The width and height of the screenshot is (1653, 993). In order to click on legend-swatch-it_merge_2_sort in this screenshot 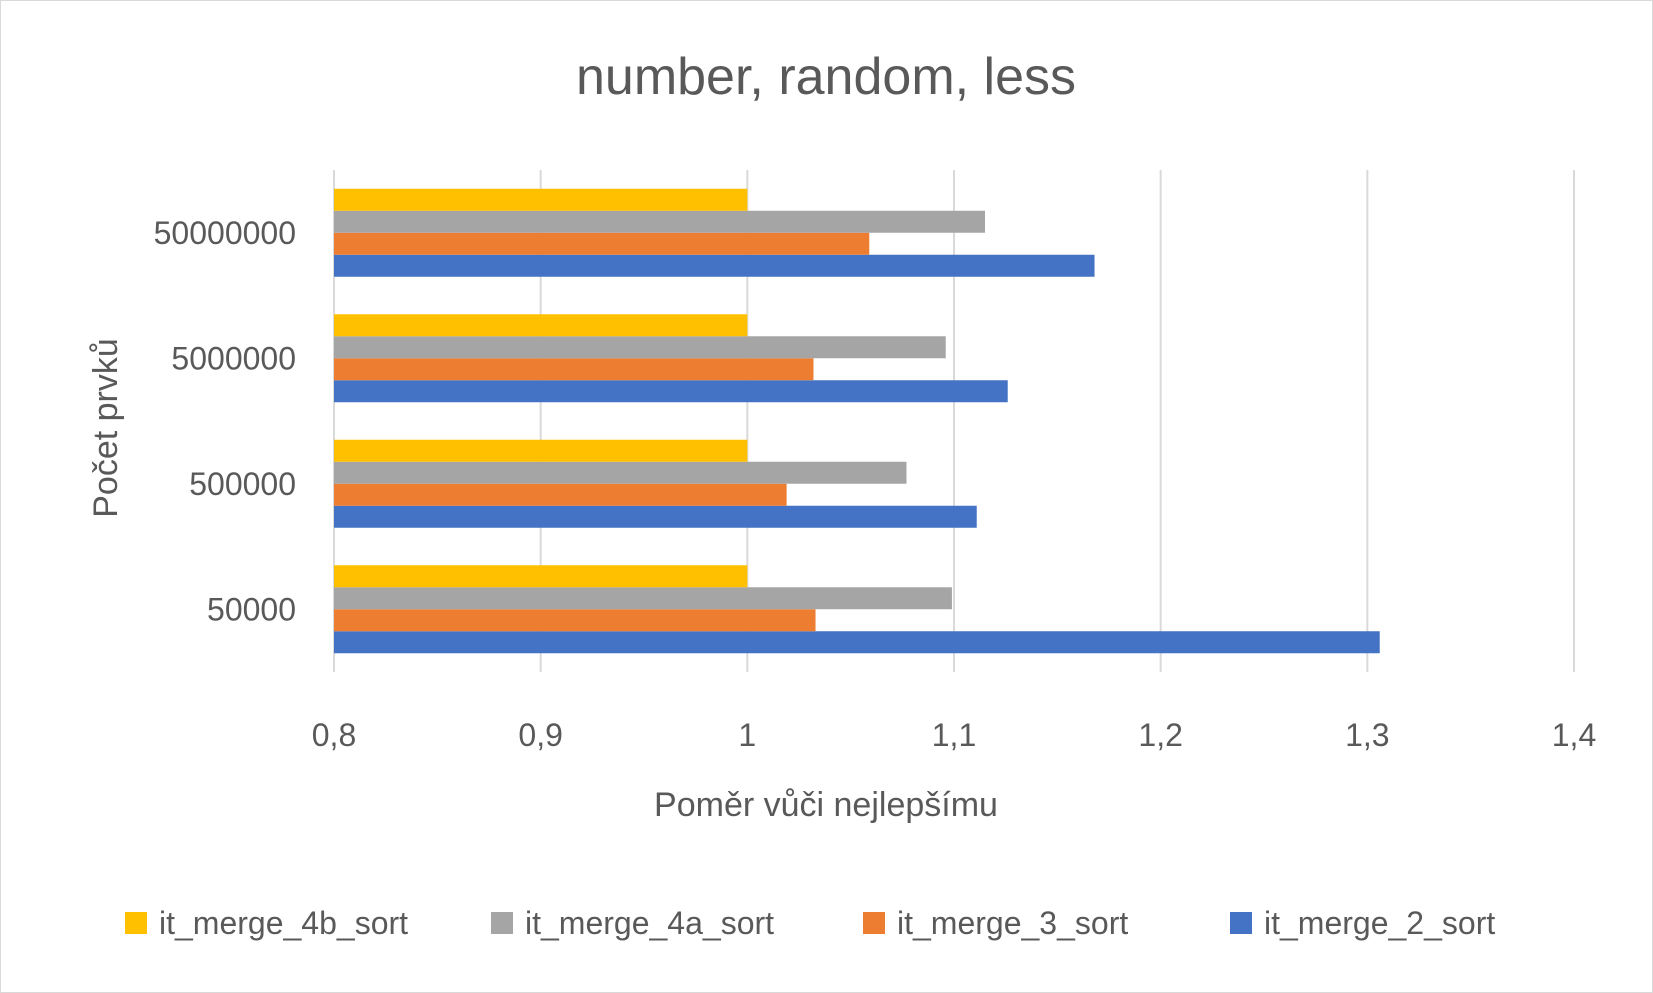, I will do `click(1241, 923)`.